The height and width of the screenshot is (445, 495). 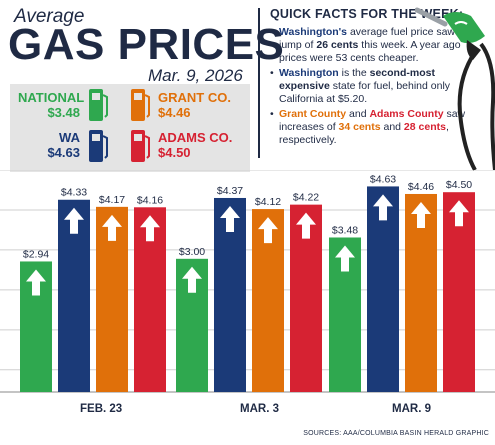 I want to click on national-label: NATIONAL, so click(x=51, y=97).